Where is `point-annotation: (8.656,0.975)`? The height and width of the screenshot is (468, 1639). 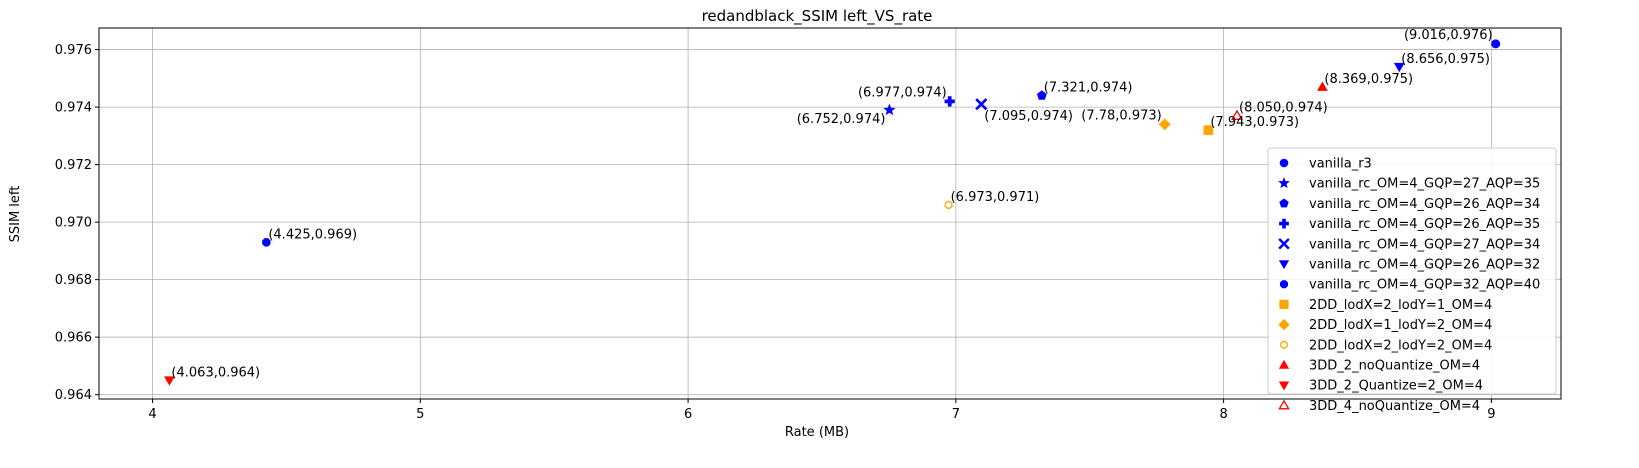
point-annotation: (8.656,0.975) is located at coordinates (1445, 59).